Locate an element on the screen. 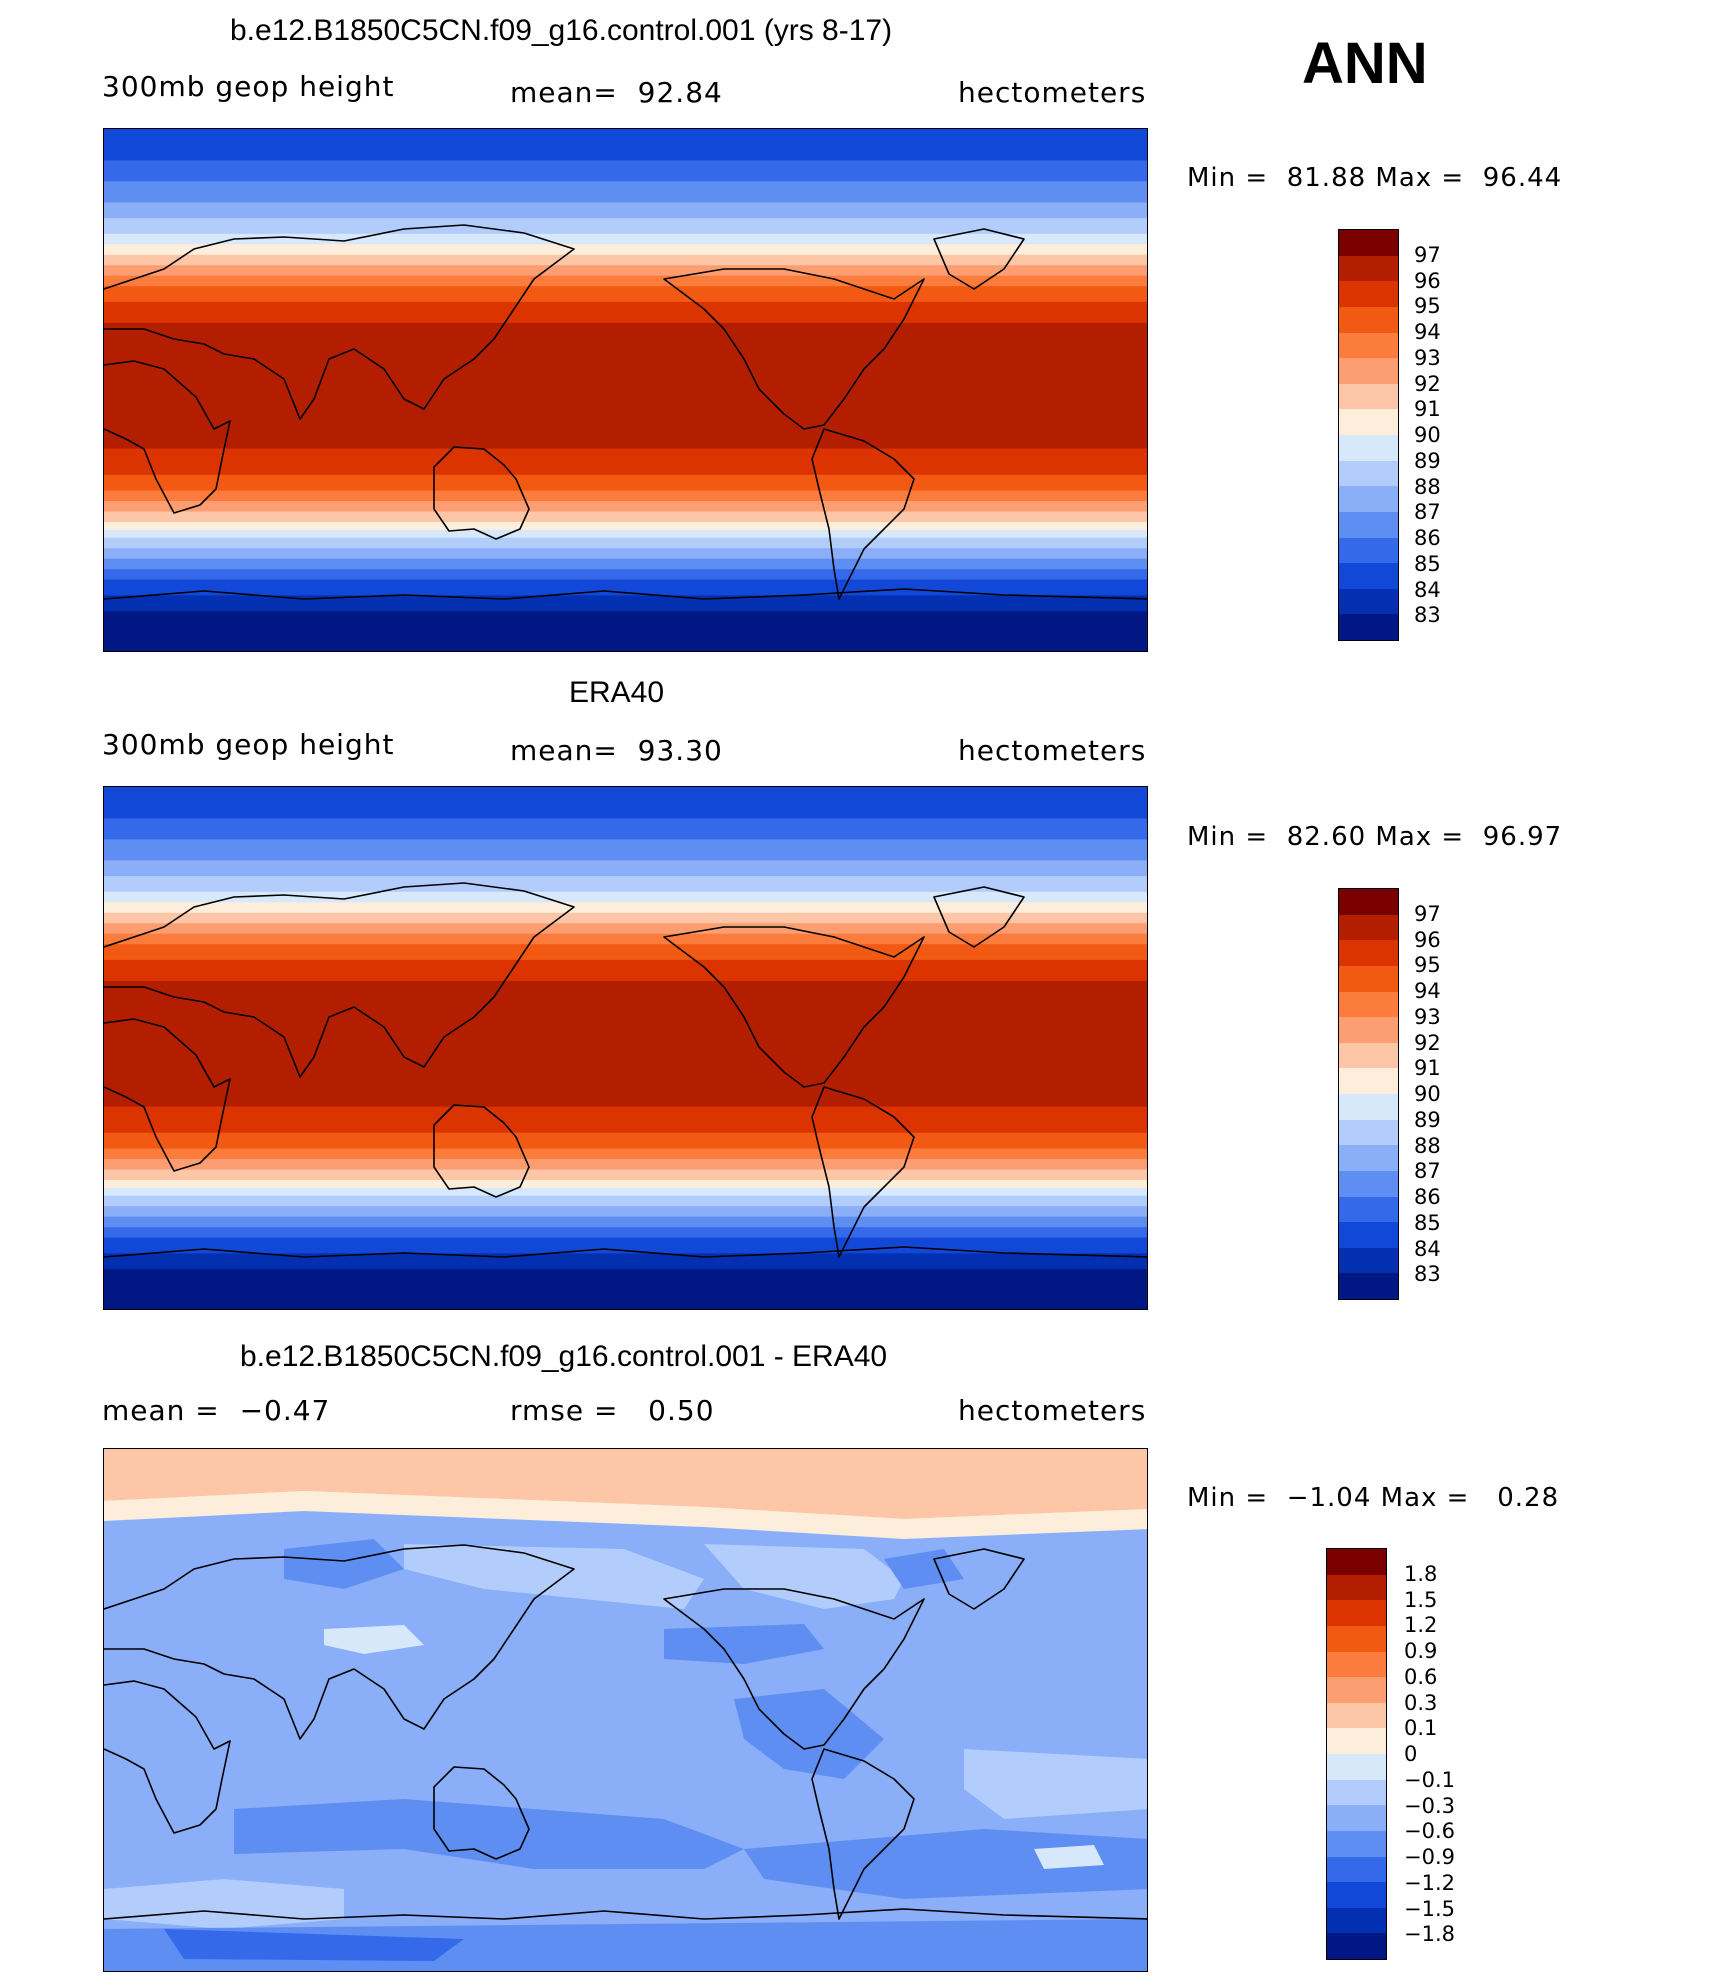 This screenshot has width=1710, height=1986. panel-2-title: ERA40 is located at coordinates (617, 692).